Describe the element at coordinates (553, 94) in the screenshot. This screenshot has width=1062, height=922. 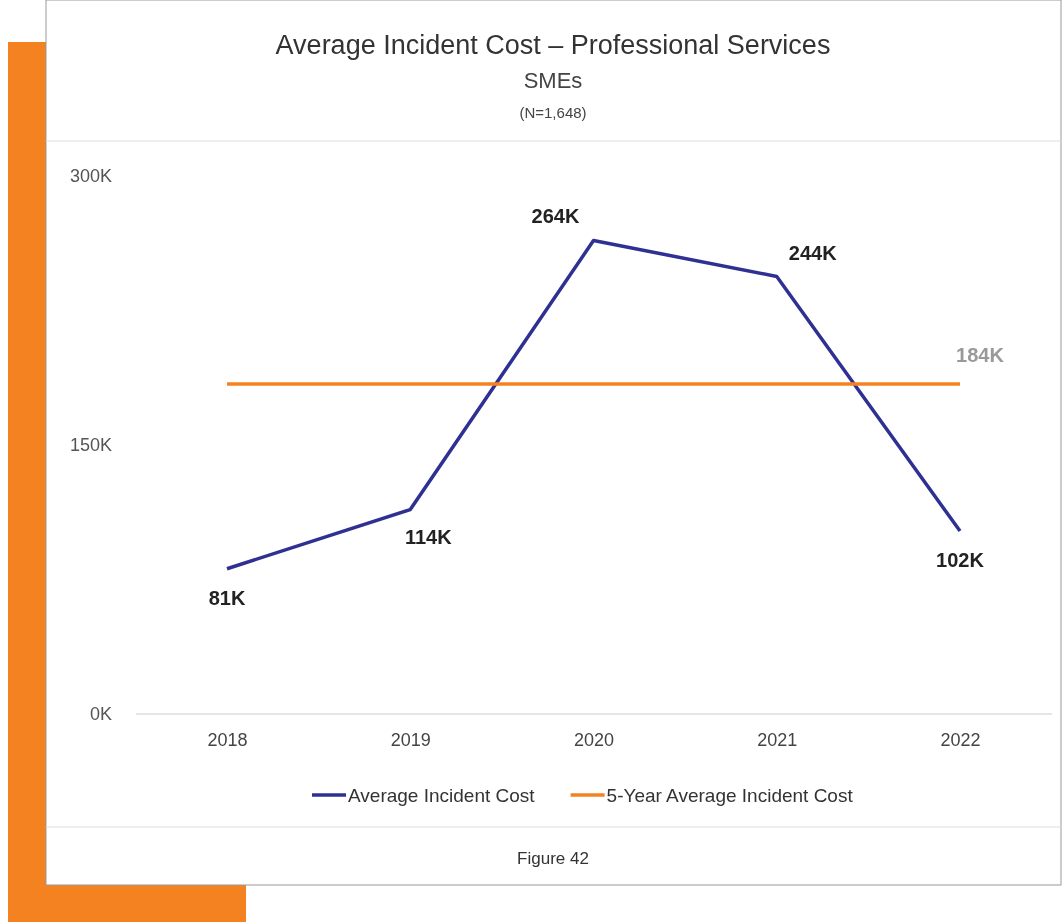
I see `chart-subtitle: SMEs (N=1,648)` at that location.